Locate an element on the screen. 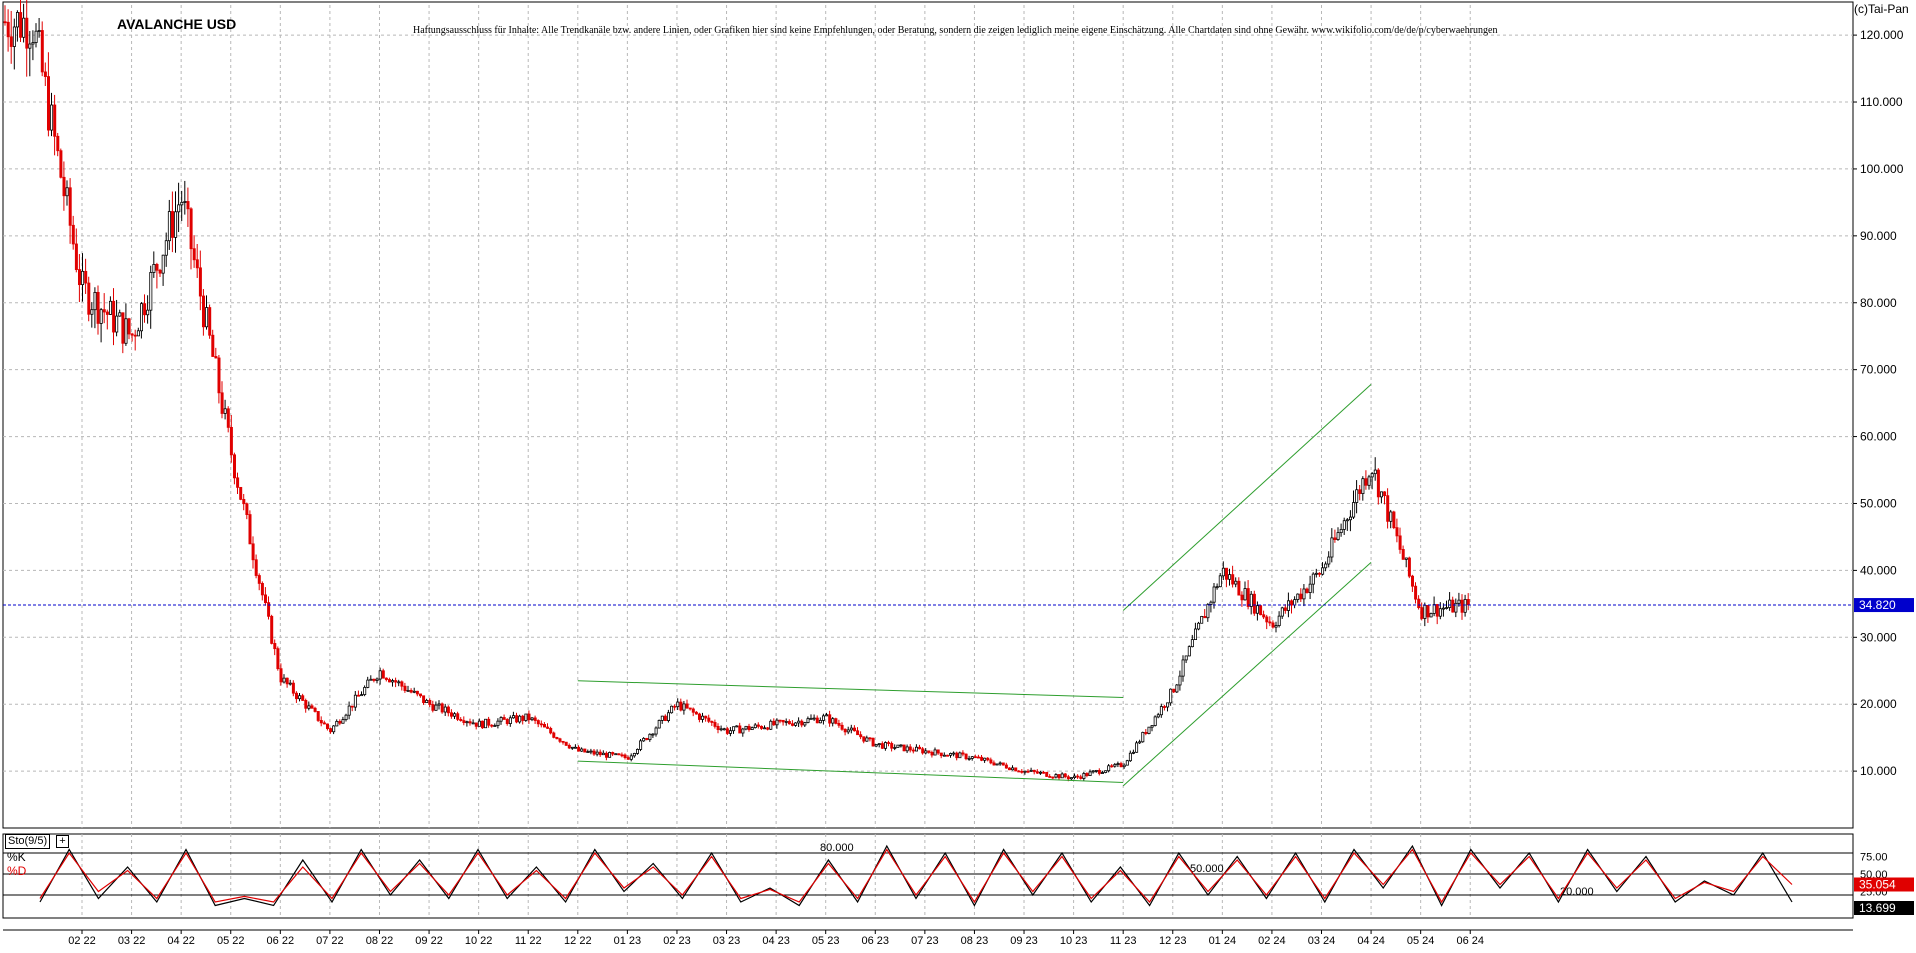 The height and width of the screenshot is (953, 1916). stochastic-k-line is located at coordinates (916, 875).